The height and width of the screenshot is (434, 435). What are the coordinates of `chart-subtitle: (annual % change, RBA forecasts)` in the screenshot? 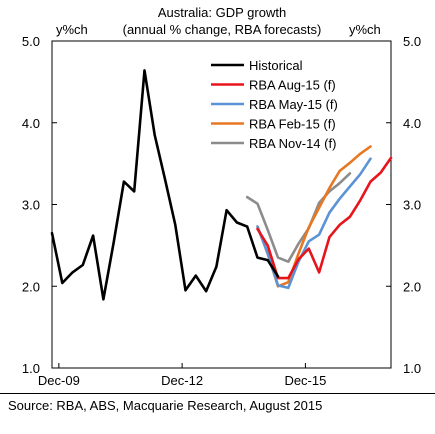 It's located at (222, 29).